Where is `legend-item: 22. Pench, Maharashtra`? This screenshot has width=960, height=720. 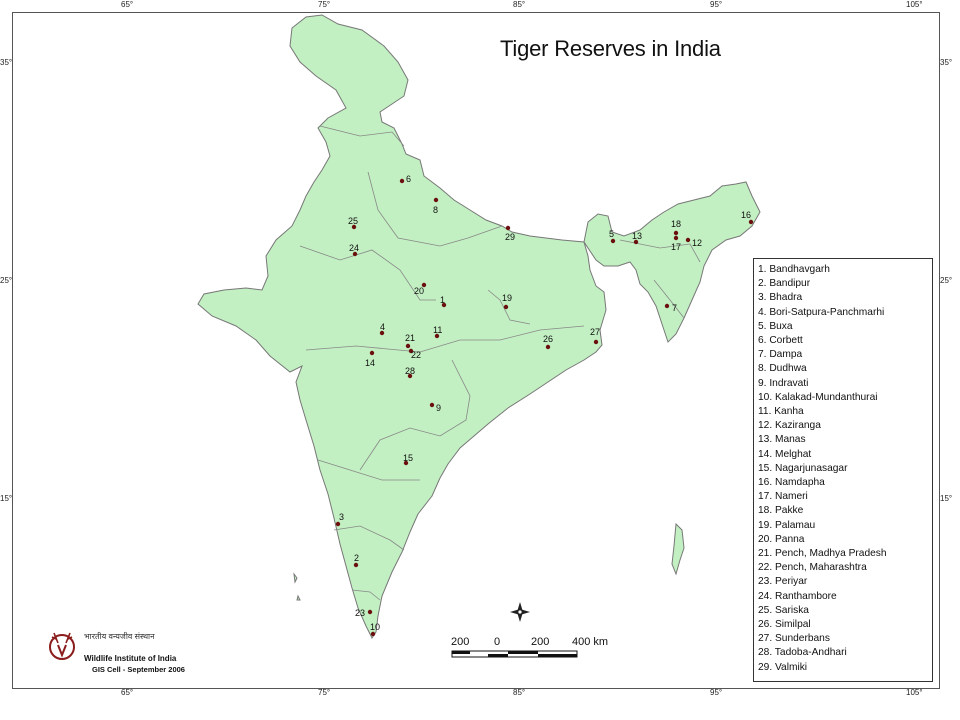
legend-item: 22. Pench, Maharashtra is located at coordinates (812, 568).